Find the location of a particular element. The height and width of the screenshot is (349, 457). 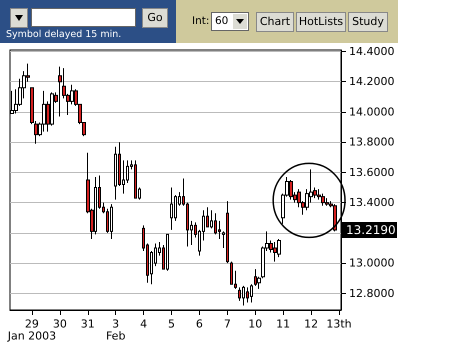

y-tick-label: 14.2000 is located at coordinates (371, 81).